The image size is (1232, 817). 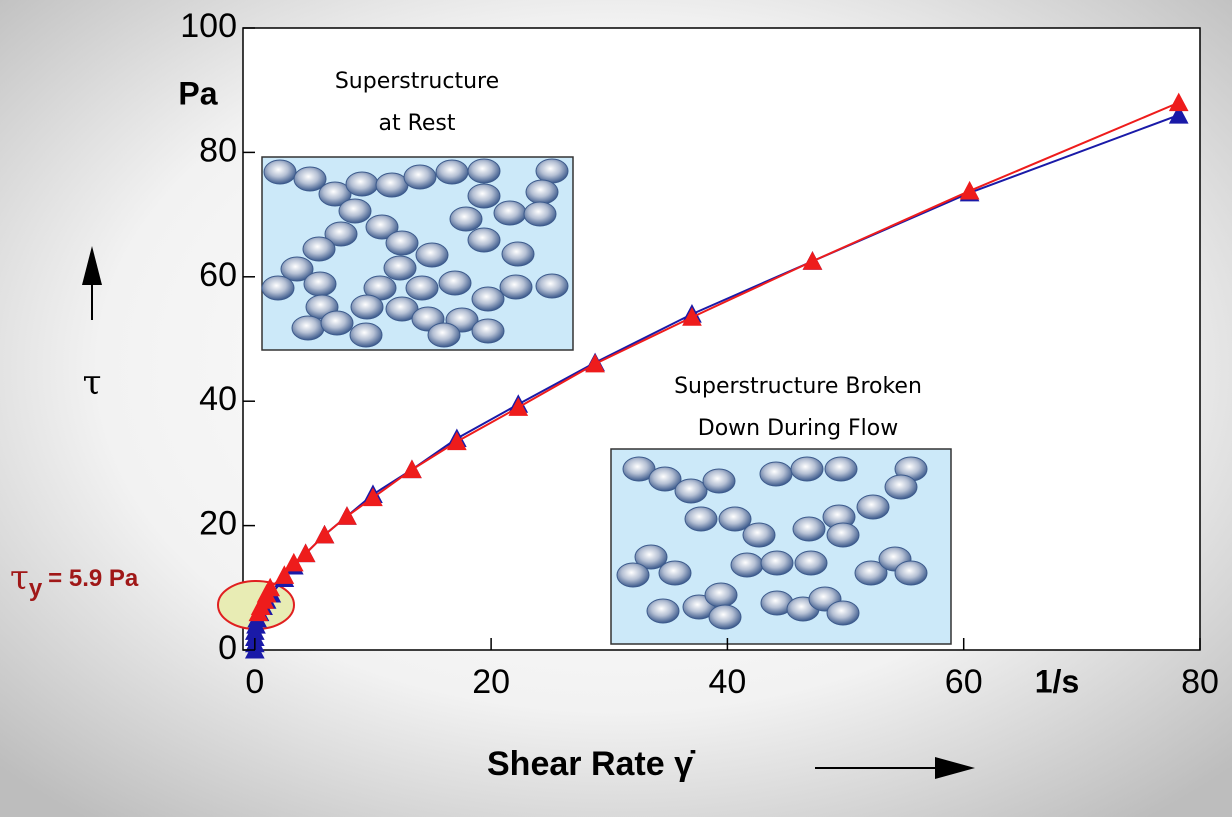 I want to click on yield-value: = 5.9 Pa, so click(x=93, y=578).